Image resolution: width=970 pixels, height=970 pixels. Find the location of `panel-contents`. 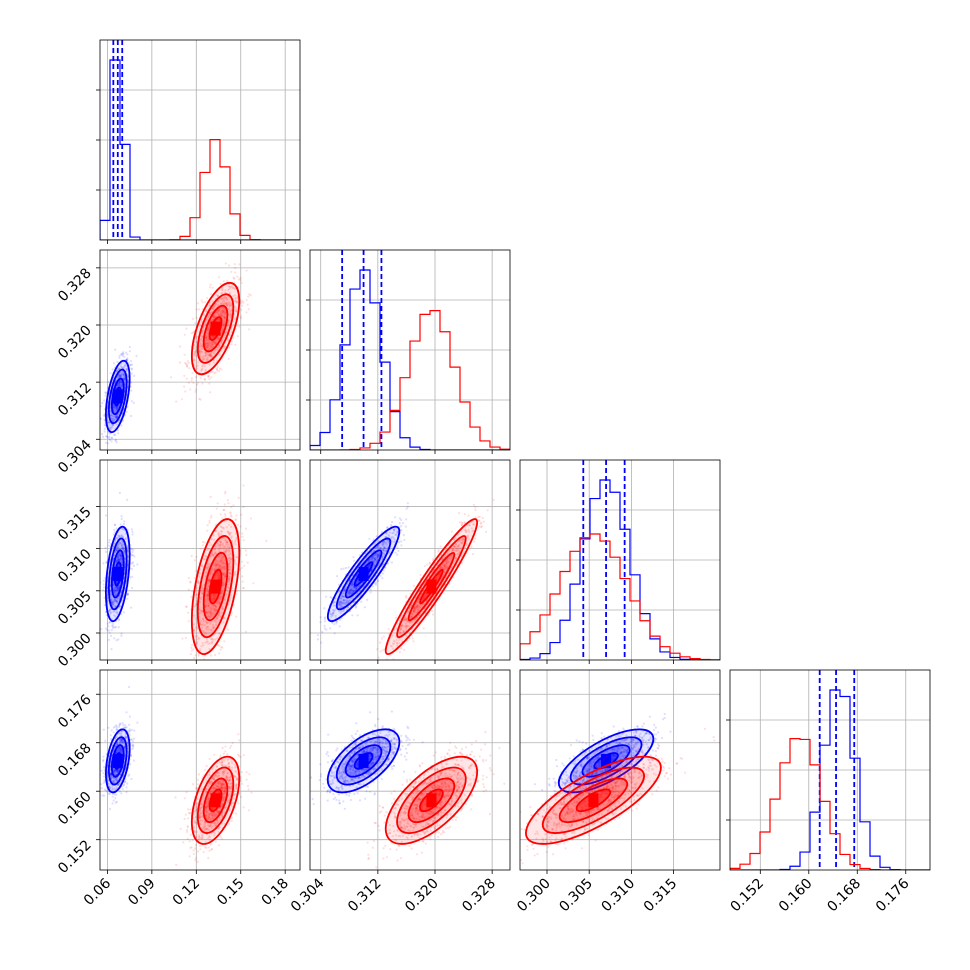

panel-contents is located at coordinates (410, 562).